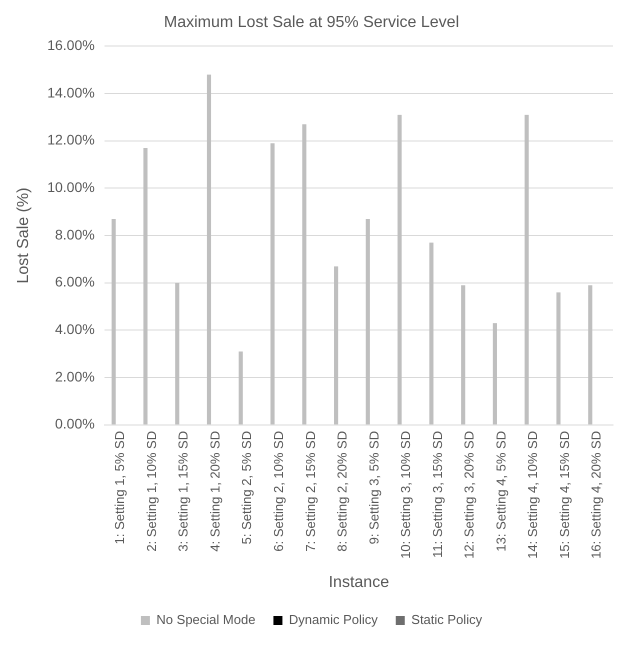 Image resolution: width=627 pixels, height=647 pixels. What do you see at coordinates (500, 491) in the screenshot?
I see `x-tick-label: 13: Setting 4, 5% SD` at bounding box center [500, 491].